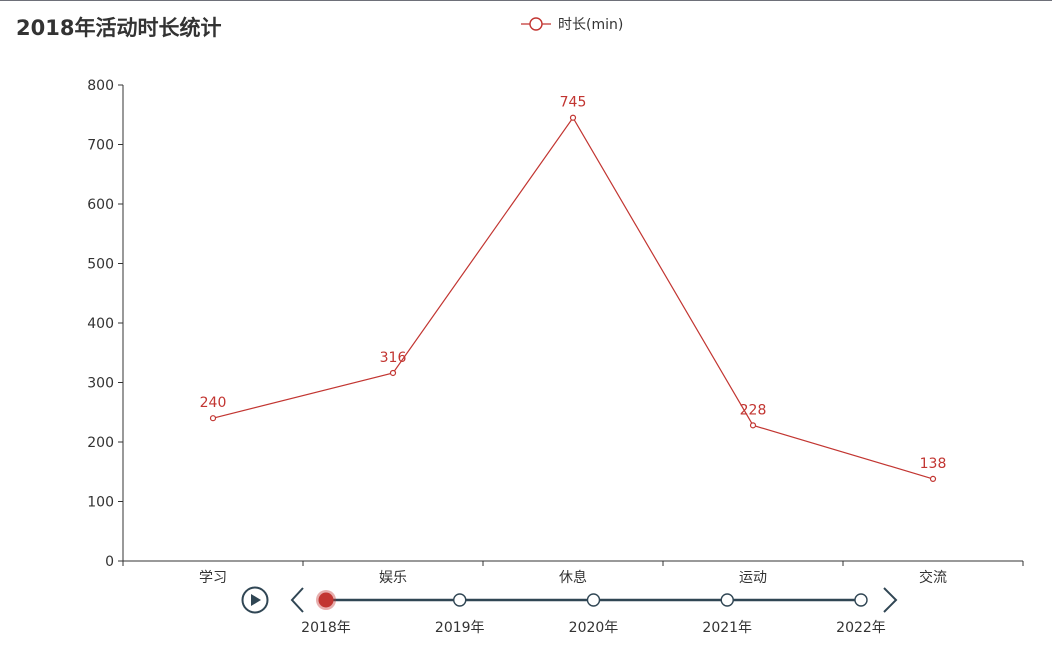  I want to click on legend: 时长(min), so click(572, 25).